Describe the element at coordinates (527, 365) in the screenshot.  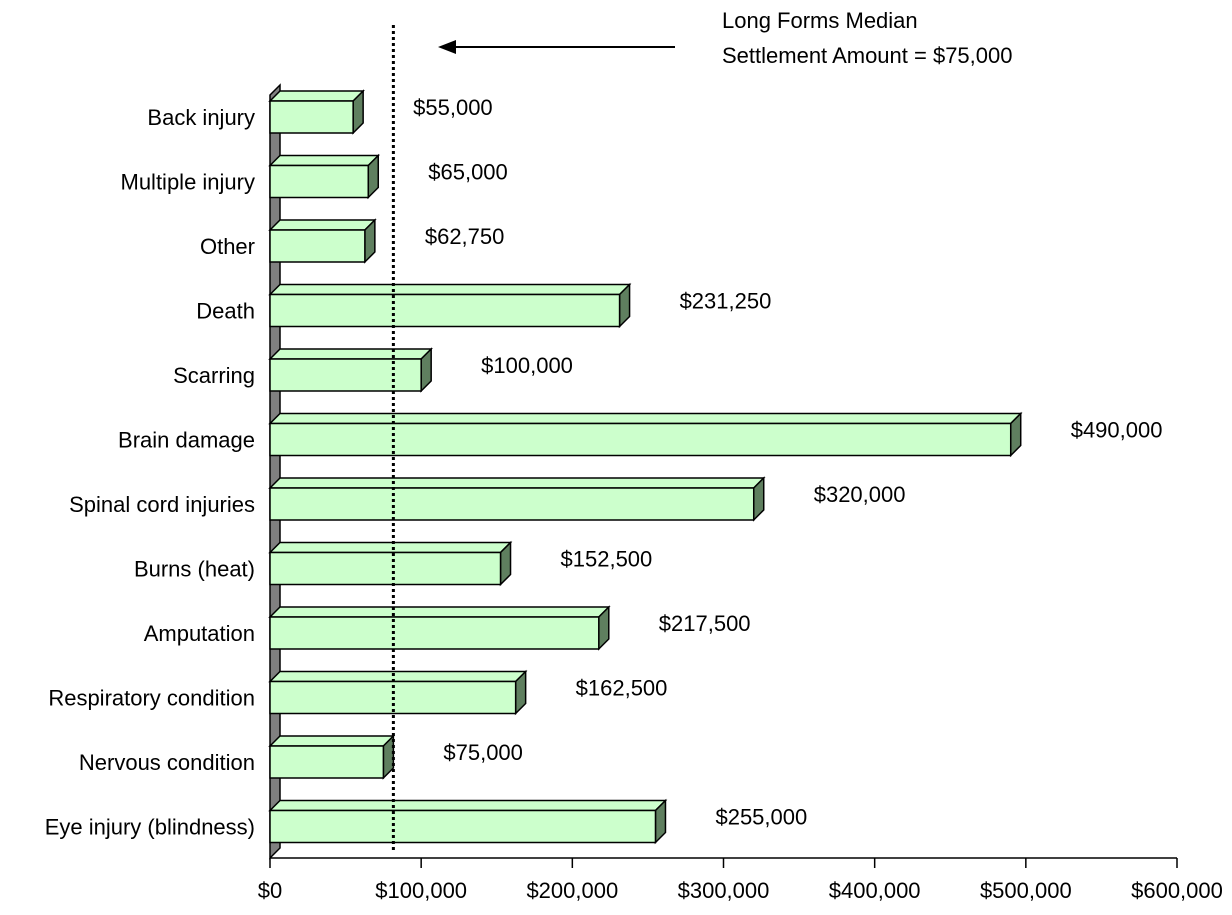
I see `value-label: $100,000` at that location.